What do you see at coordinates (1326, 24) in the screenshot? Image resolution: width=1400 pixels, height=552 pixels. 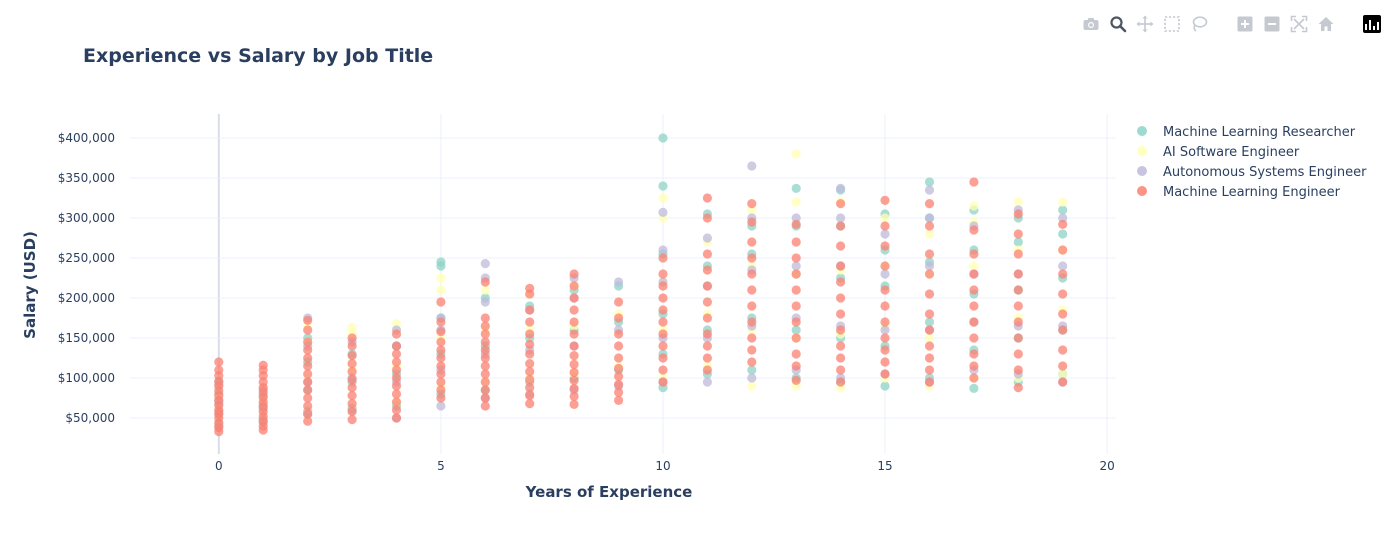 I see `reset-axes-icon` at bounding box center [1326, 24].